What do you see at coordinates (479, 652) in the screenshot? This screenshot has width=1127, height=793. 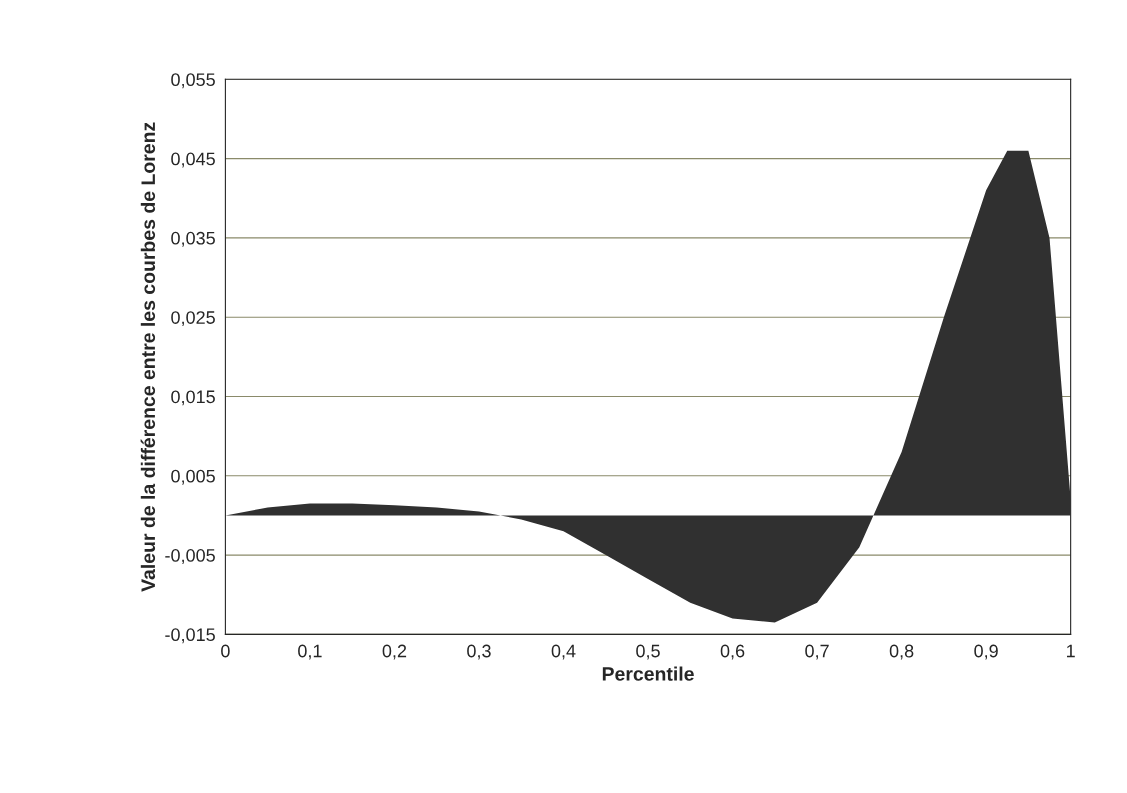 I see `x-tick-label: 0,3` at bounding box center [479, 652].